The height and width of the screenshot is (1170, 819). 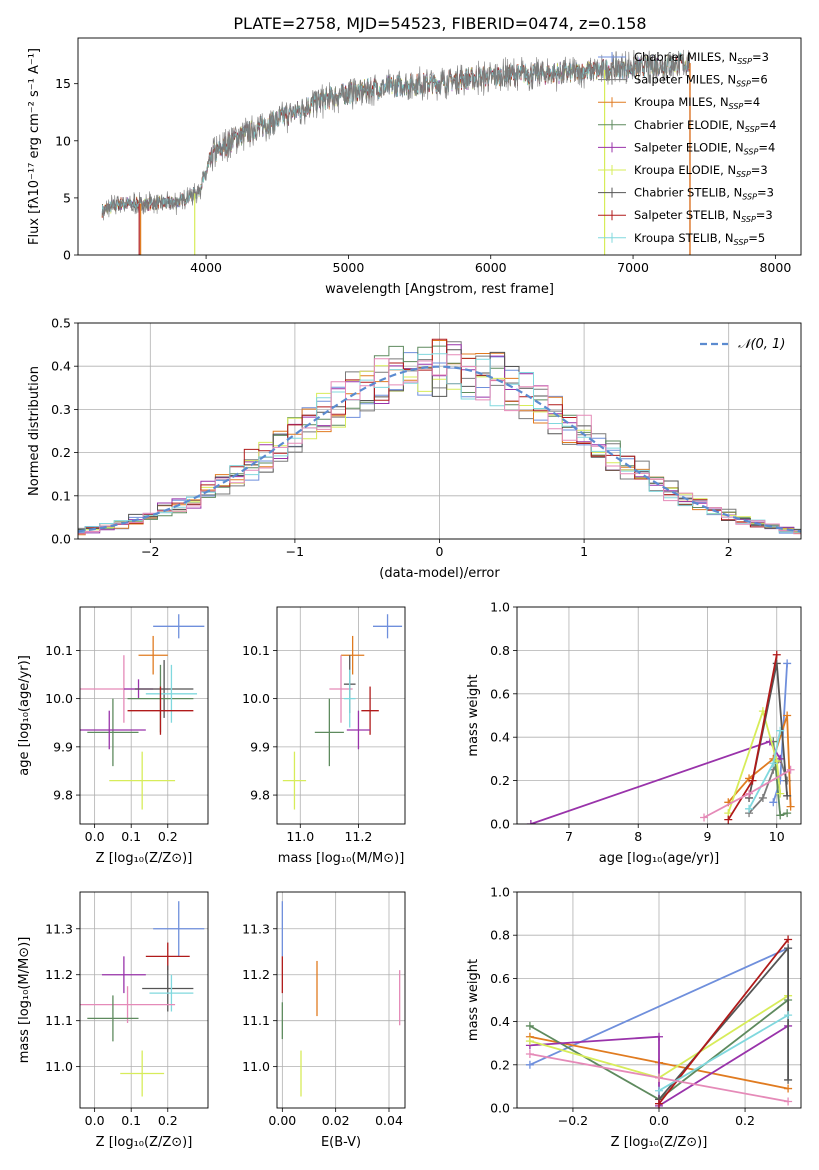 What do you see at coordinates (336, 1120) in the screenshot?
I see `x-tick-label: 0.02` at bounding box center [336, 1120].